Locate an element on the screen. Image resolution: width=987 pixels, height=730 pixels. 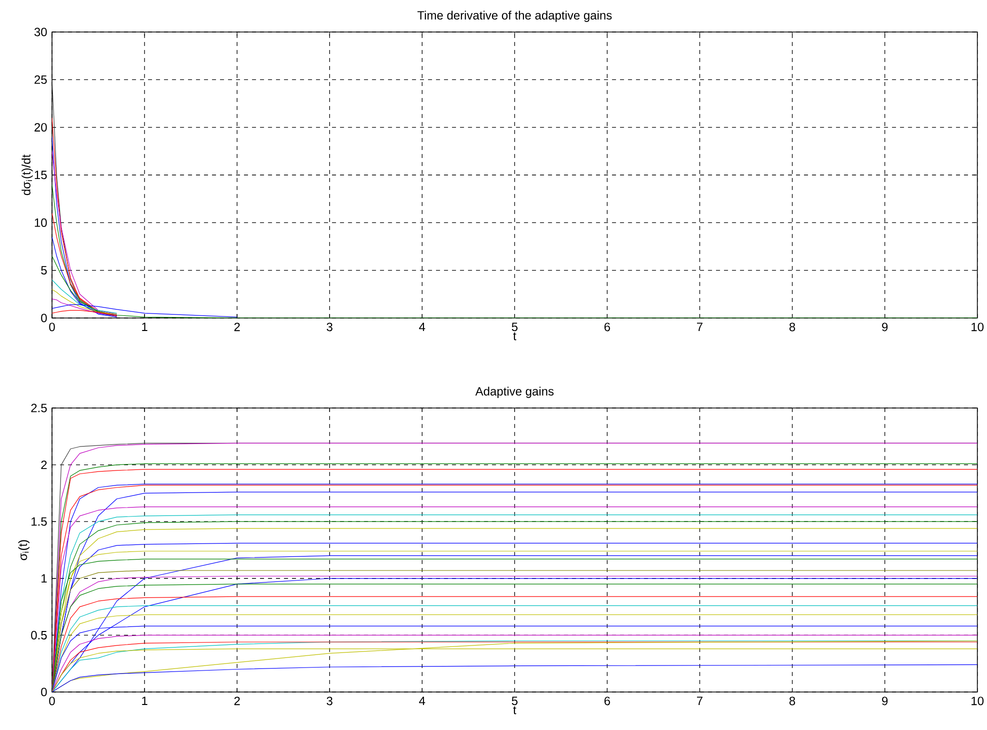
y-tick-label: 25 is located at coordinates (40, 79).